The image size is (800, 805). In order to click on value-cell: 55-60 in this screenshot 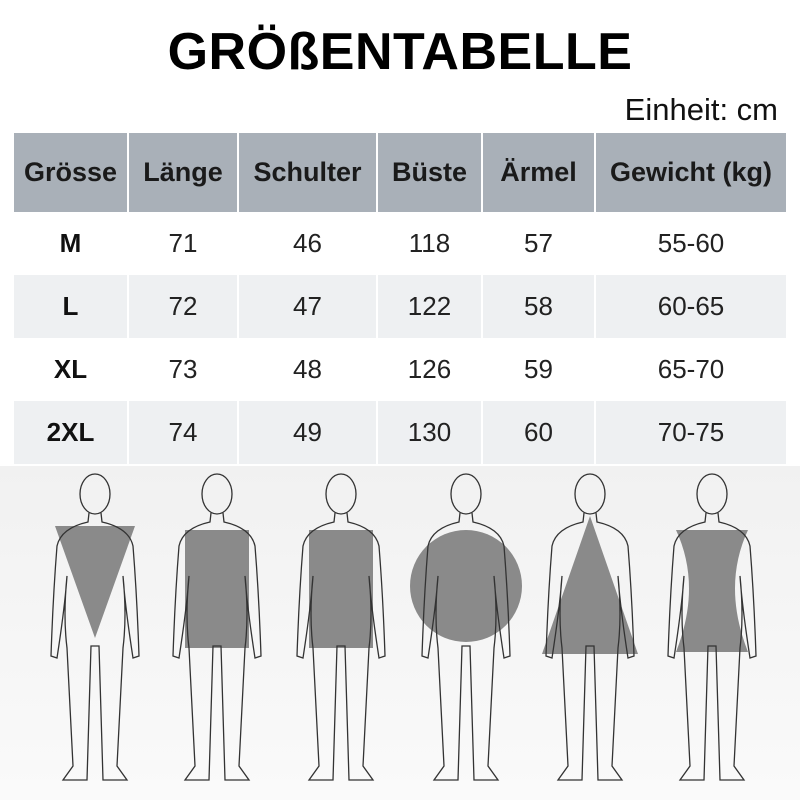, I will do `click(691, 243)`.